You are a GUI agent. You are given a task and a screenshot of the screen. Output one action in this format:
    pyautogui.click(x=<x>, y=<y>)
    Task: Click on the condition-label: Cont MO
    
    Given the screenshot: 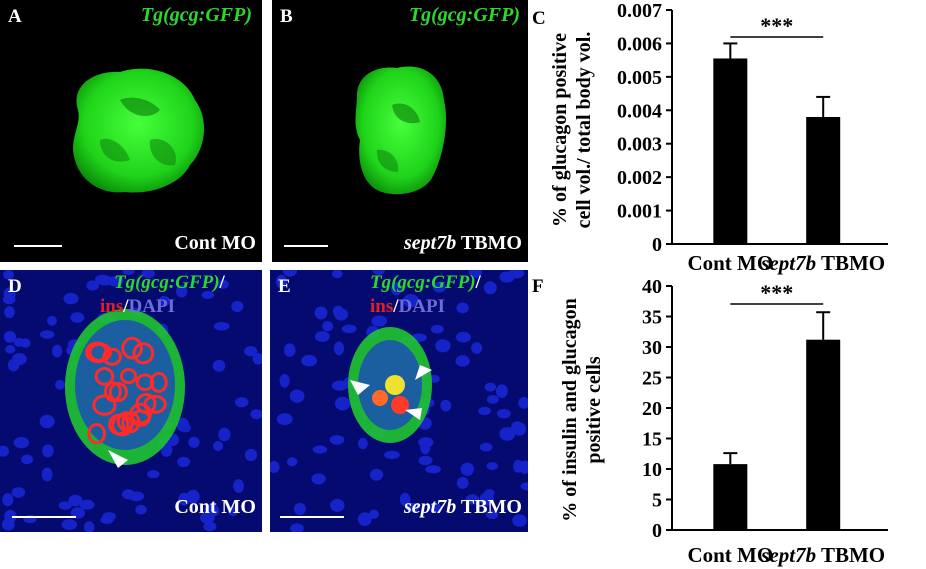 What is the action you would take?
    pyautogui.click(x=215, y=507)
    